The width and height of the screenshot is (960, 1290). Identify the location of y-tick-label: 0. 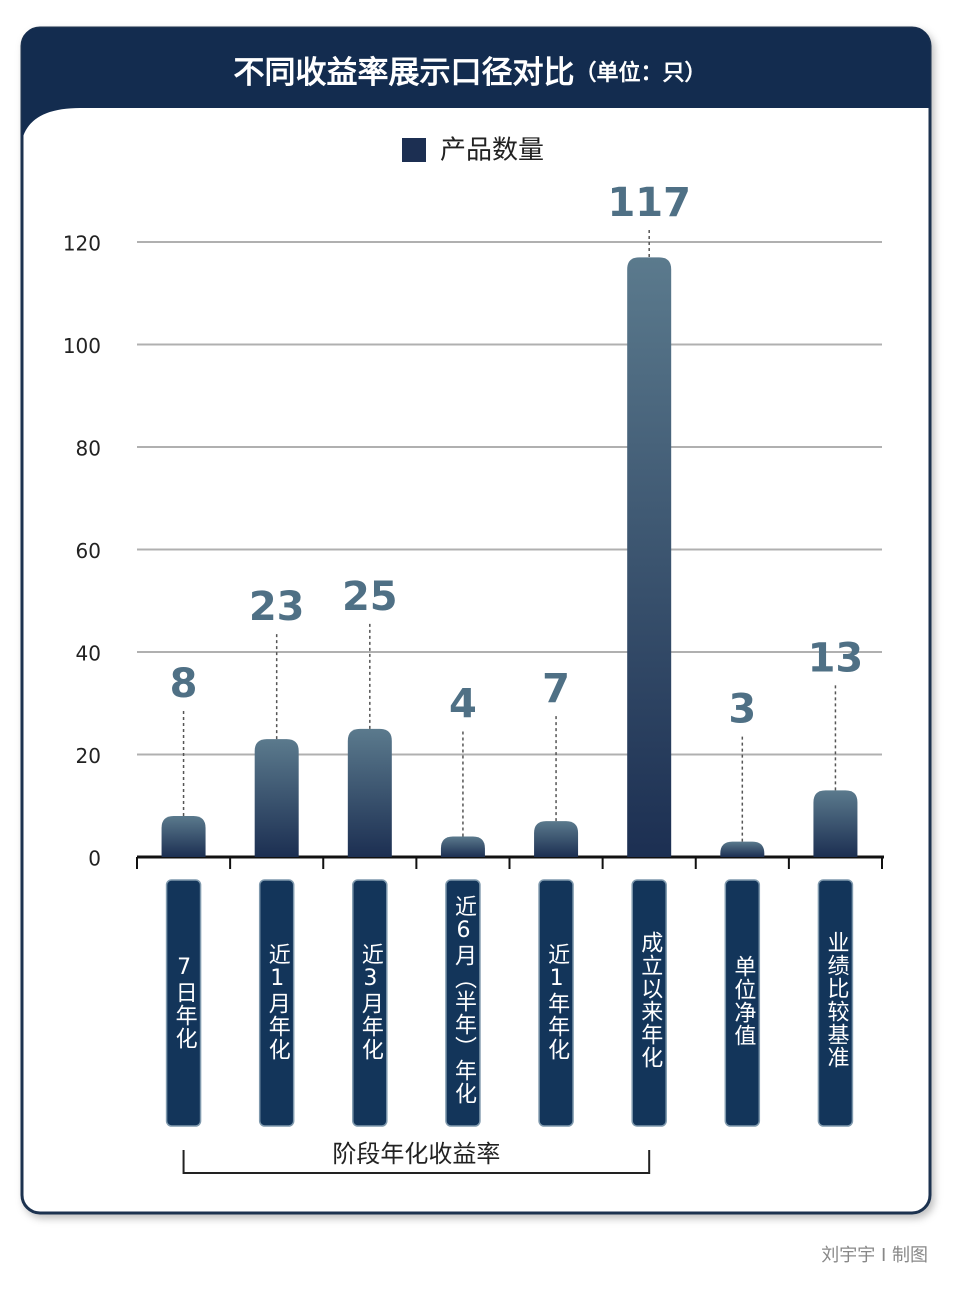
(94, 859).